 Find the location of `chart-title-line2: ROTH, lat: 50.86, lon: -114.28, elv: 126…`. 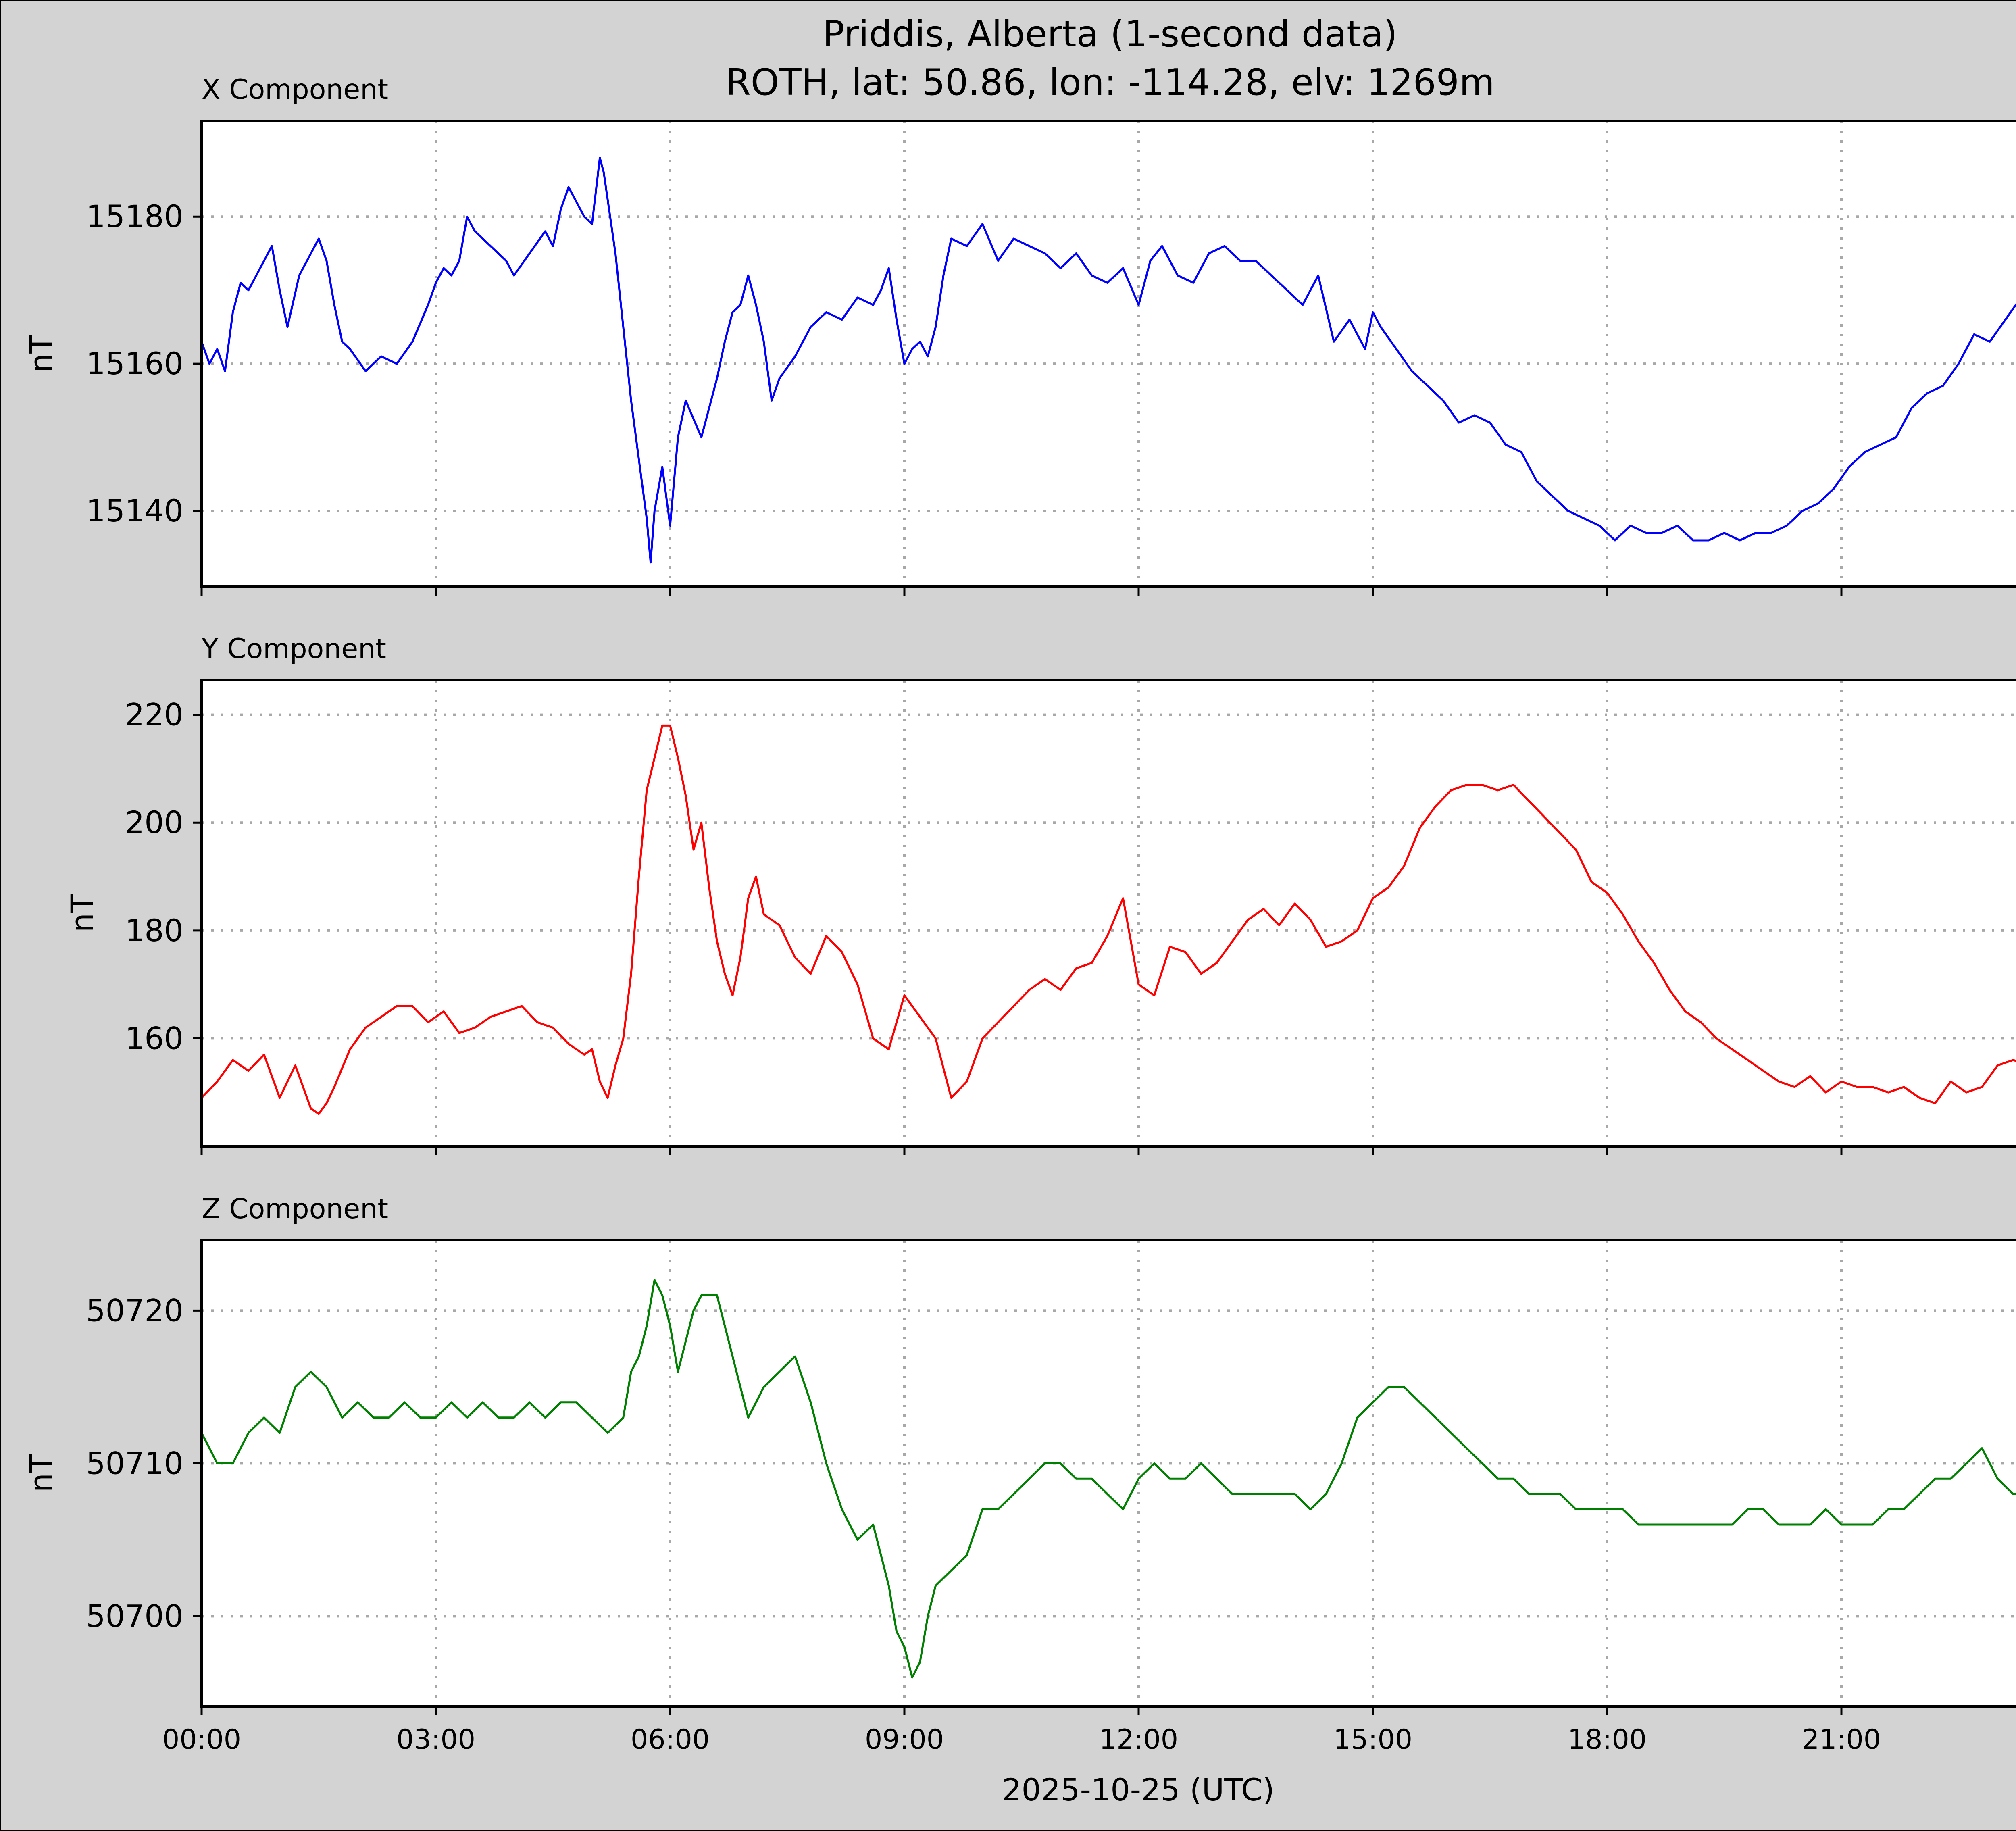

chart-title-line2: ROTH, lat: 50.86, lon: -114.28, elv: 126… is located at coordinates (1110, 82).